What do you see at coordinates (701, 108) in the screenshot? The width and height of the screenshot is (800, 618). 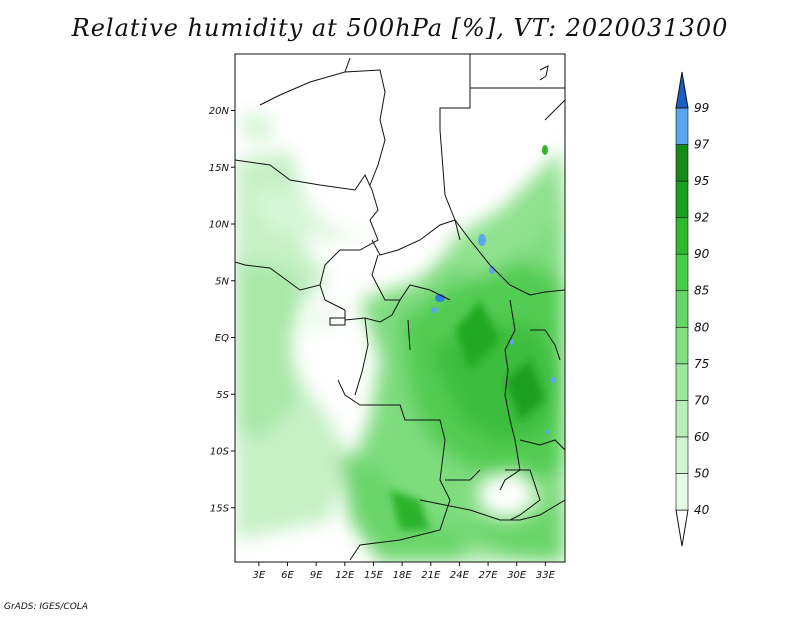 I see `colorbar-label: 99` at bounding box center [701, 108].